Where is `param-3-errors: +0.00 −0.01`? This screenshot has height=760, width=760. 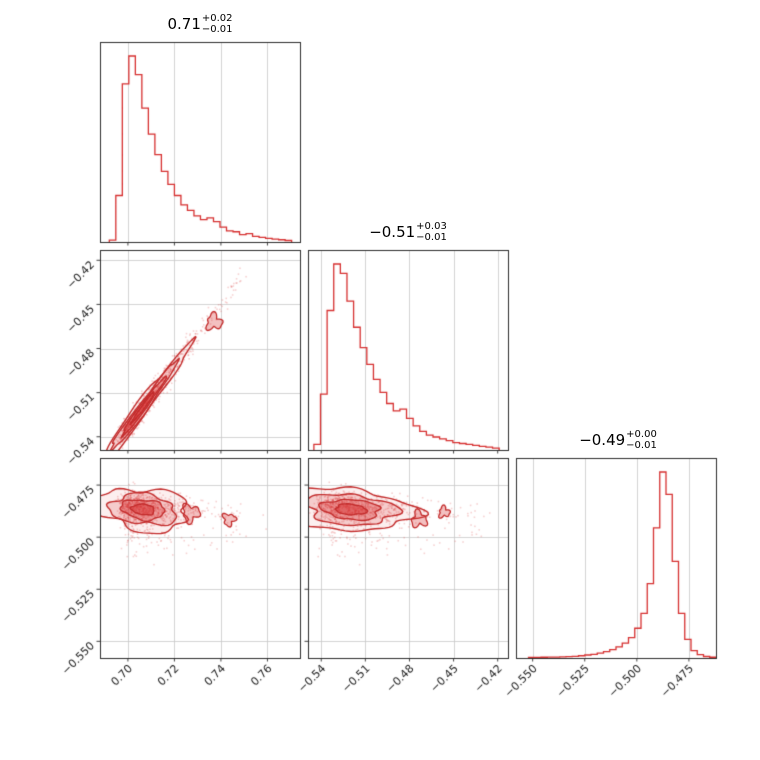 param-3-errors: +0.00 −0.01 is located at coordinates (641, 440).